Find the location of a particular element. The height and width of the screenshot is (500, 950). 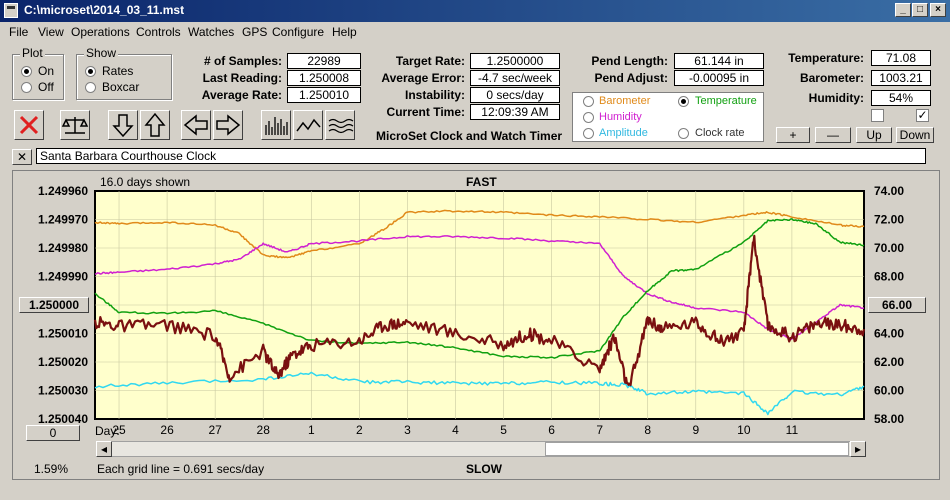

zero-box: 0 is located at coordinates (53, 433).